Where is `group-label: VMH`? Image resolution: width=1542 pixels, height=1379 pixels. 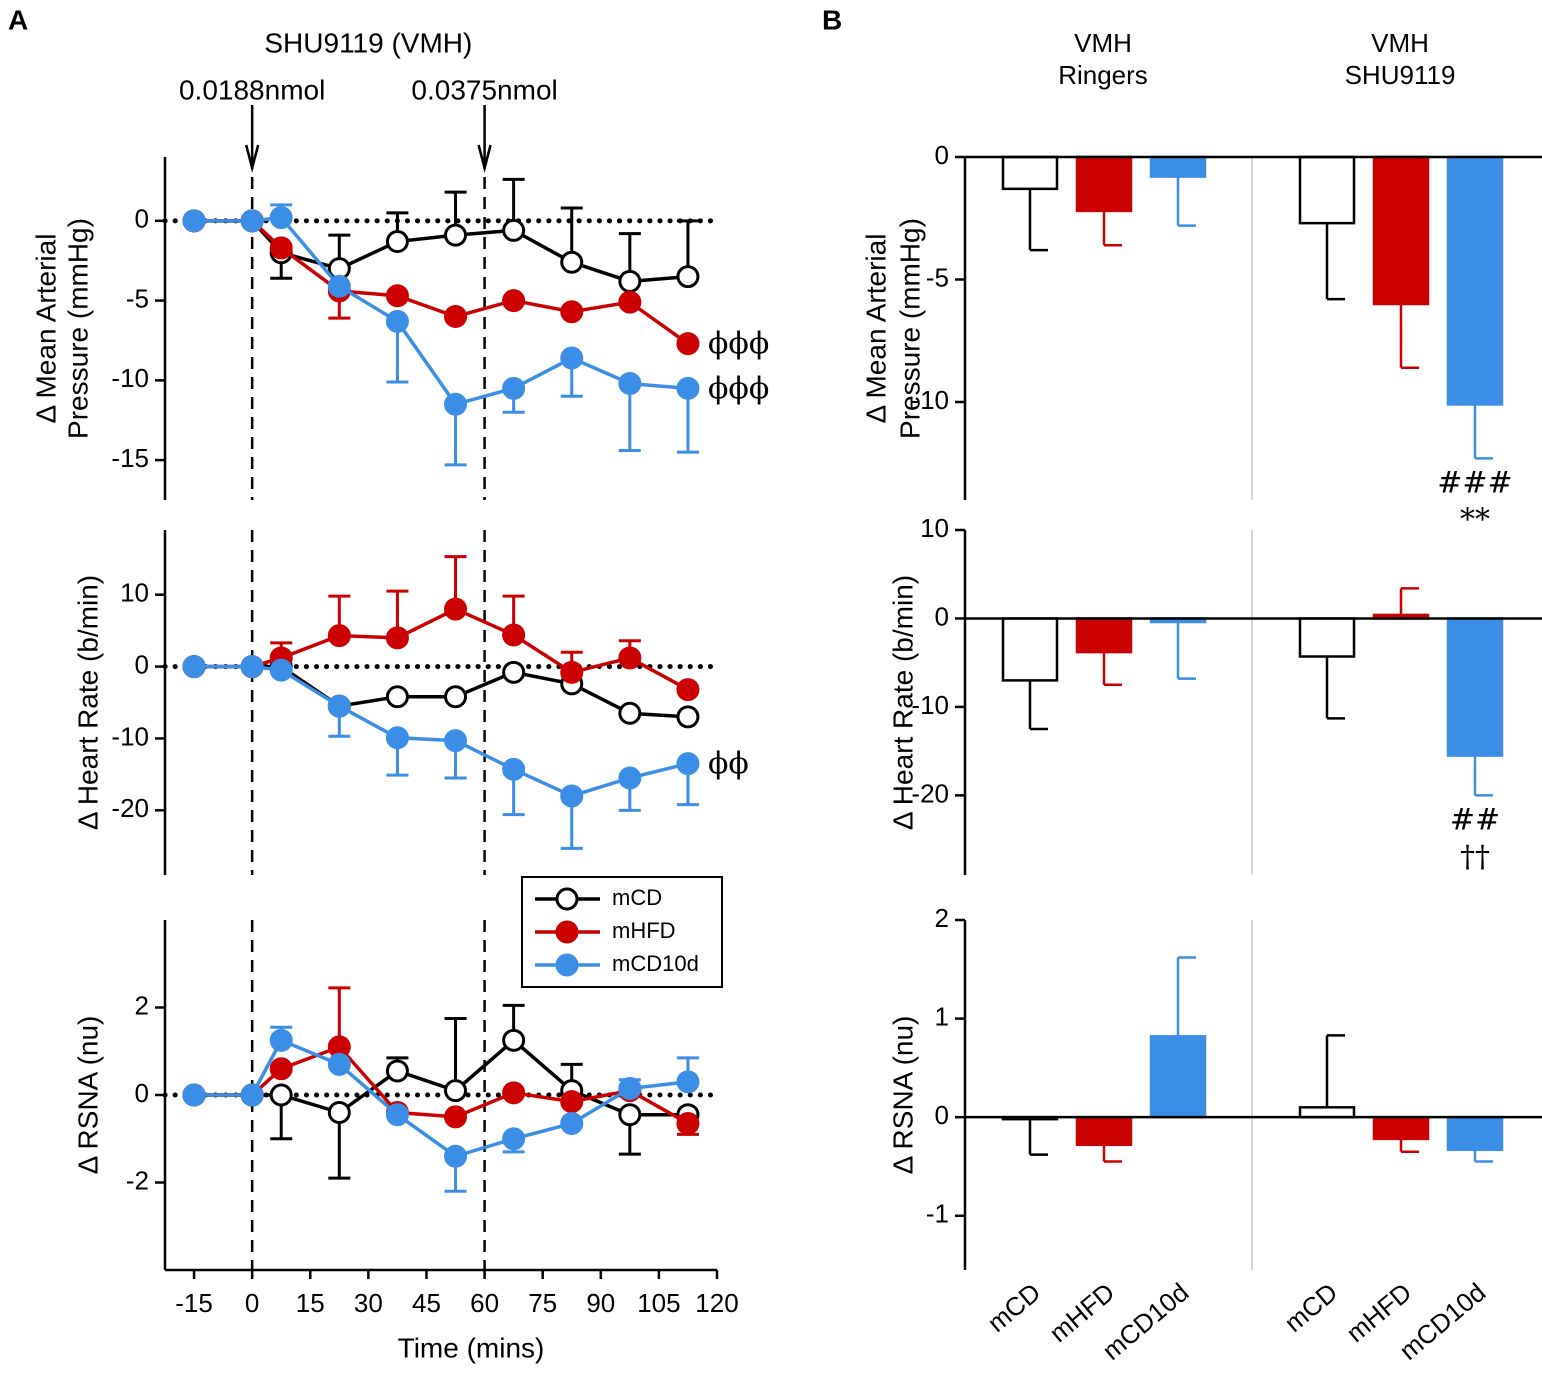
group-label: VMH is located at coordinates (1400, 43).